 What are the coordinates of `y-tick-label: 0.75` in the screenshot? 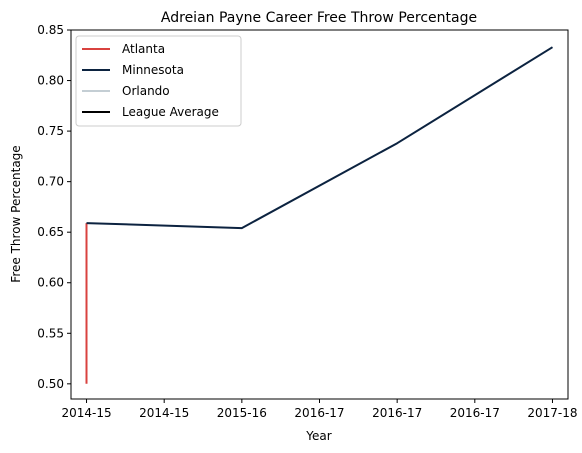 It's located at (50, 131).